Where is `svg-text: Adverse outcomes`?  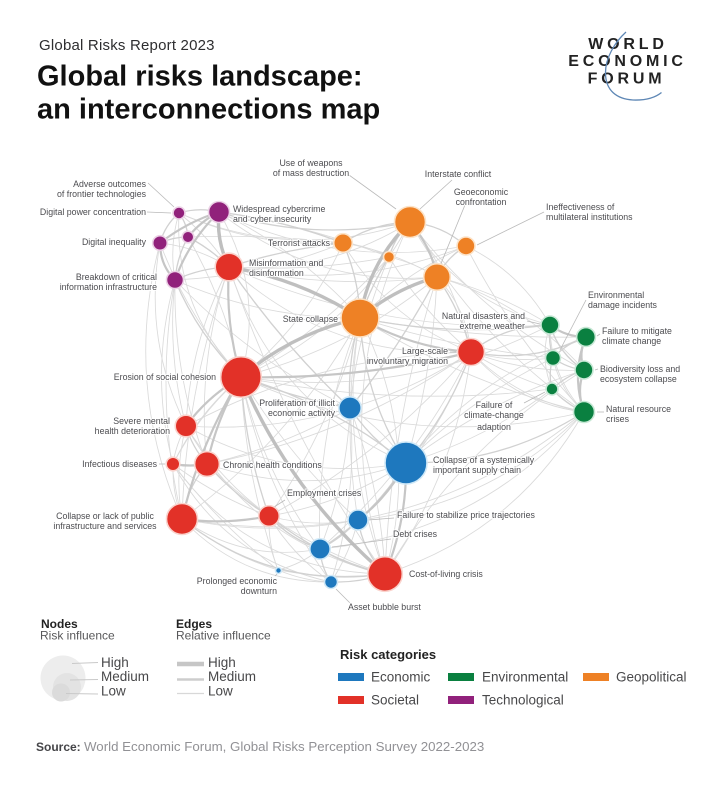
svg-text: Adverse outcomes is located at coordinates (109, 184).